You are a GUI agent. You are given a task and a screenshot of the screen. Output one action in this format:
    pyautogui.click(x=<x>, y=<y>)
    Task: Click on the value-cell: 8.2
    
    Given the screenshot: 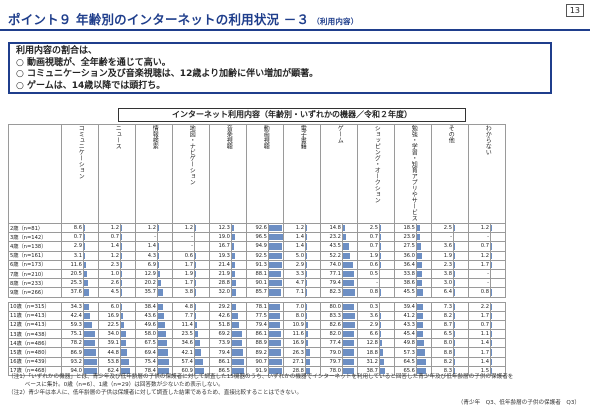 What is the action you would take?
    pyautogui.click(x=442, y=315)
    